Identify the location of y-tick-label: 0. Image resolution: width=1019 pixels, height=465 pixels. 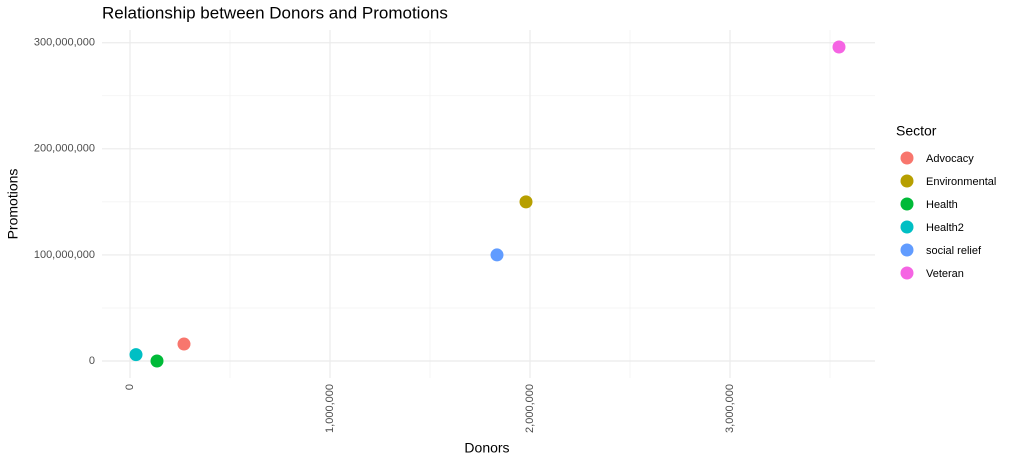
(92, 361).